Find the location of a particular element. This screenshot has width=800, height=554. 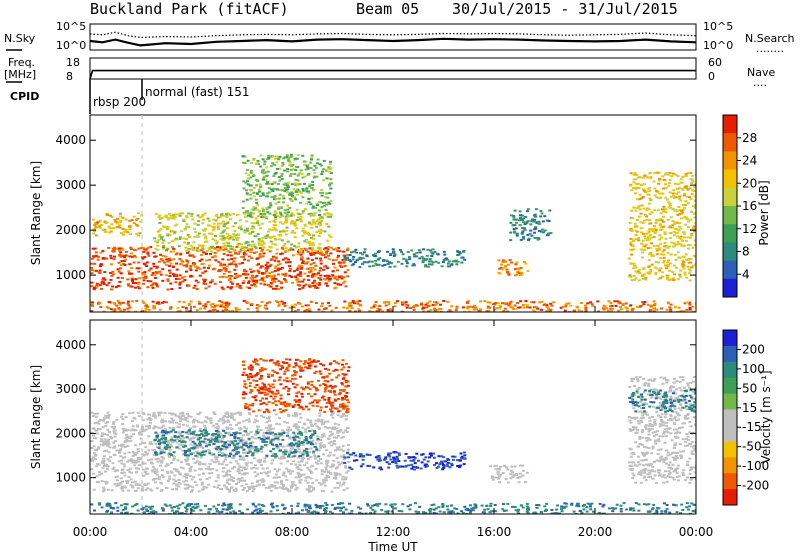

cpid-panel: CPID rbsp 200 normal (fast) 151 is located at coordinates (129, 96).